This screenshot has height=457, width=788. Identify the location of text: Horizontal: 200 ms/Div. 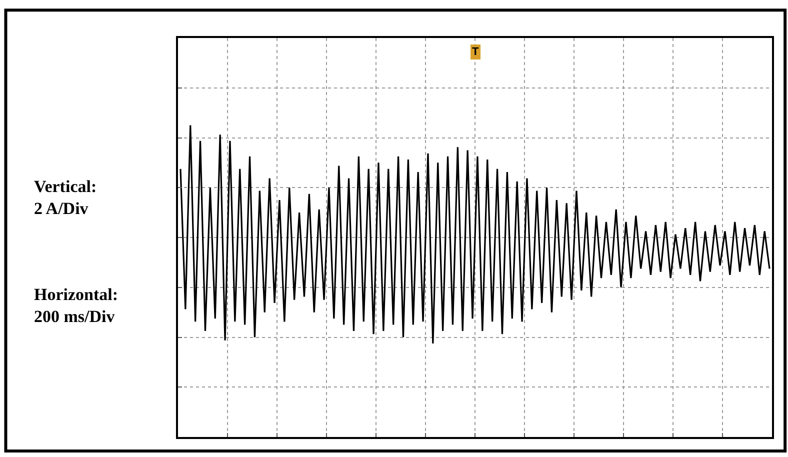
(76, 305).